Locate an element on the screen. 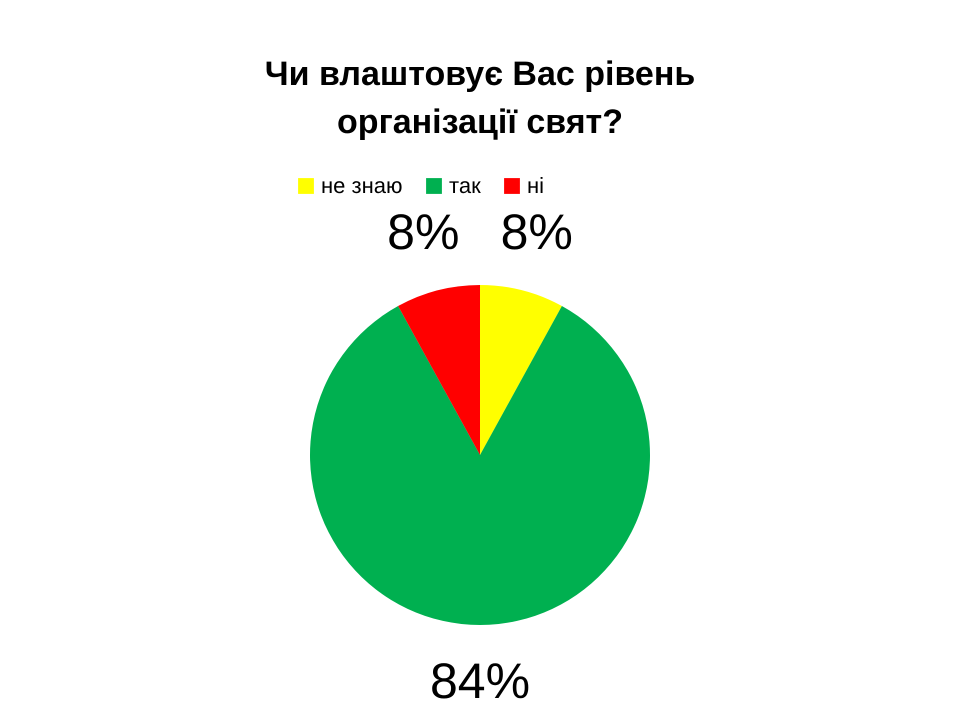  legend-label: ні is located at coordinates (535, 185).